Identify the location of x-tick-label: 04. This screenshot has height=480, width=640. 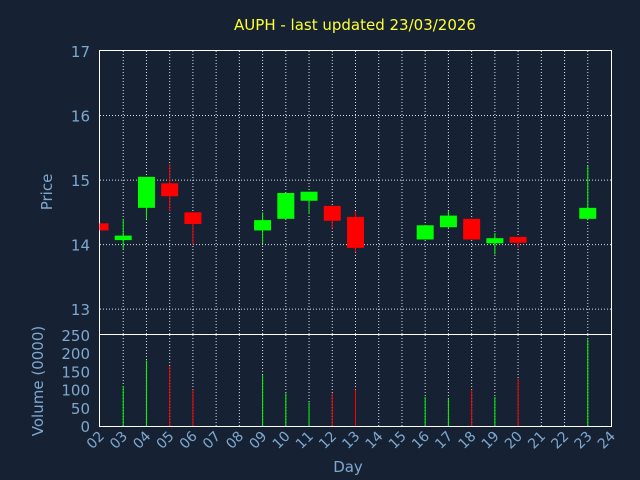
(142, 440).